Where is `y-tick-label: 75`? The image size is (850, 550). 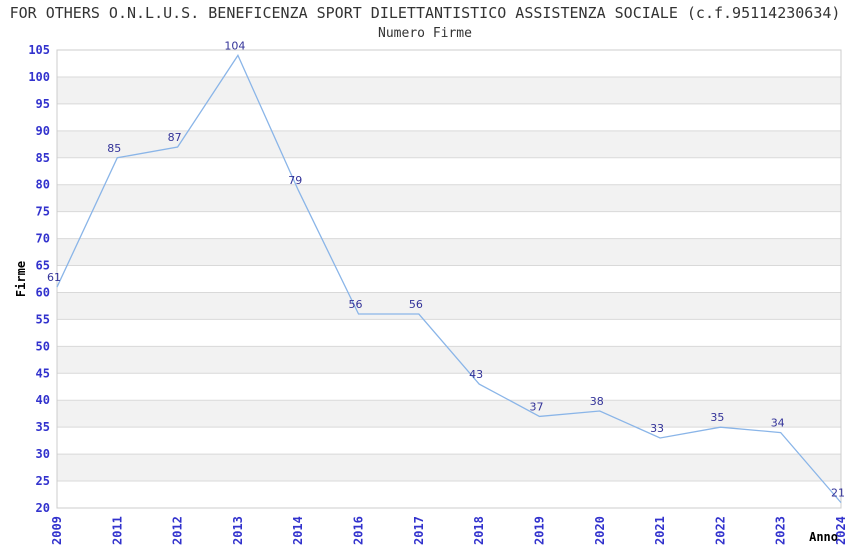 y-tick-label: 75 is located at coordinates (43, 212).